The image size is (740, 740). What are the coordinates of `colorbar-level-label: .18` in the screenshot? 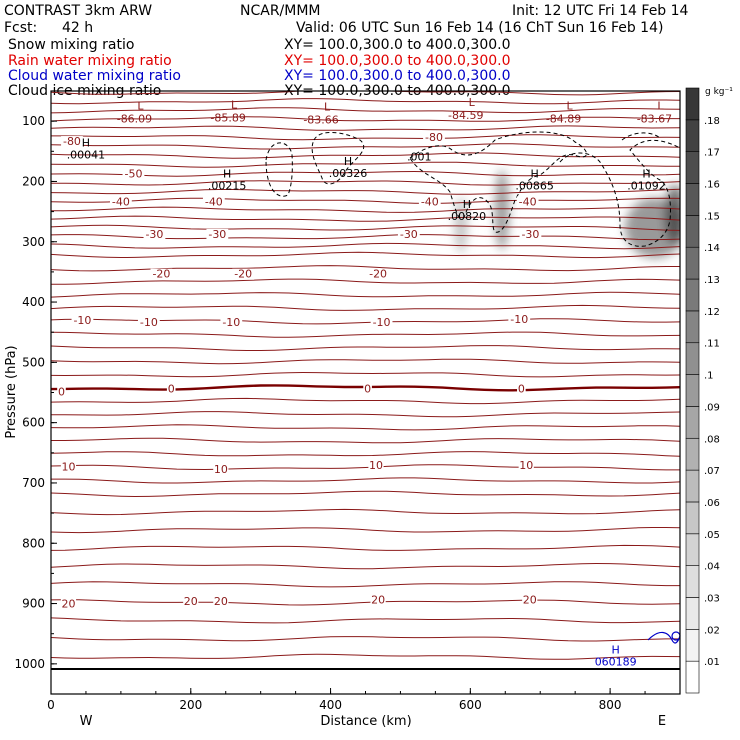 It's located at (712, 121).